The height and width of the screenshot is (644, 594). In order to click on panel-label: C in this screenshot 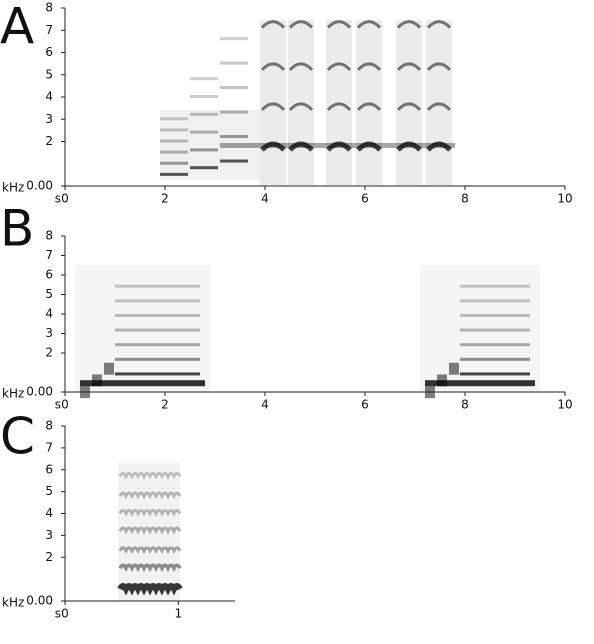, I will do `click(17, 437)`.